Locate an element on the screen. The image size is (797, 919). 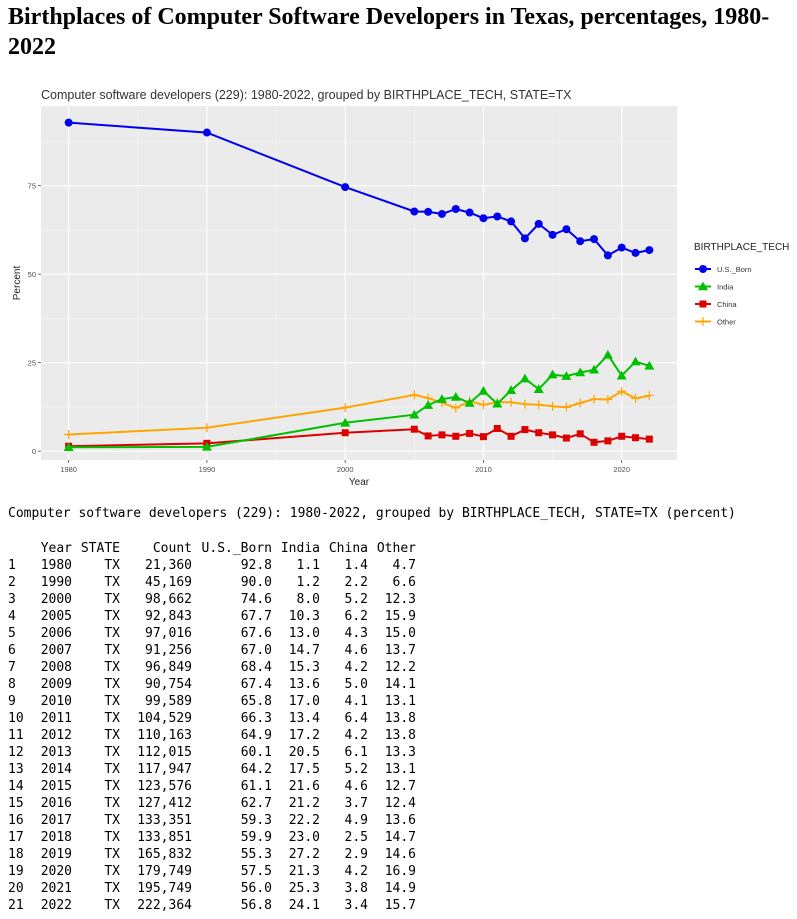
cell-india: 21.3 is located at coordinates (304, 871).